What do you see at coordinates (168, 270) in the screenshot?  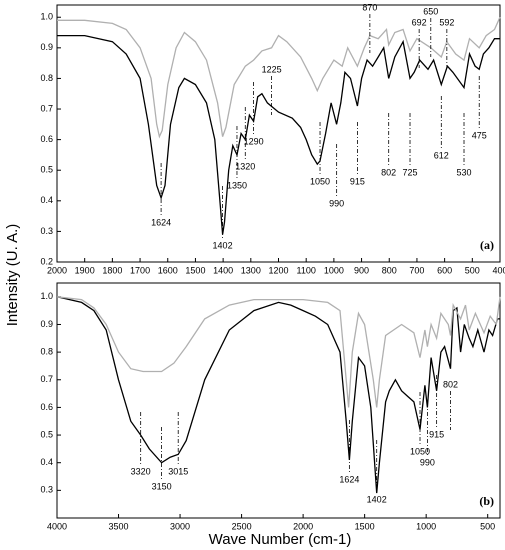 I see `x-tick-label: 1600` at bounding box center [168, 270].